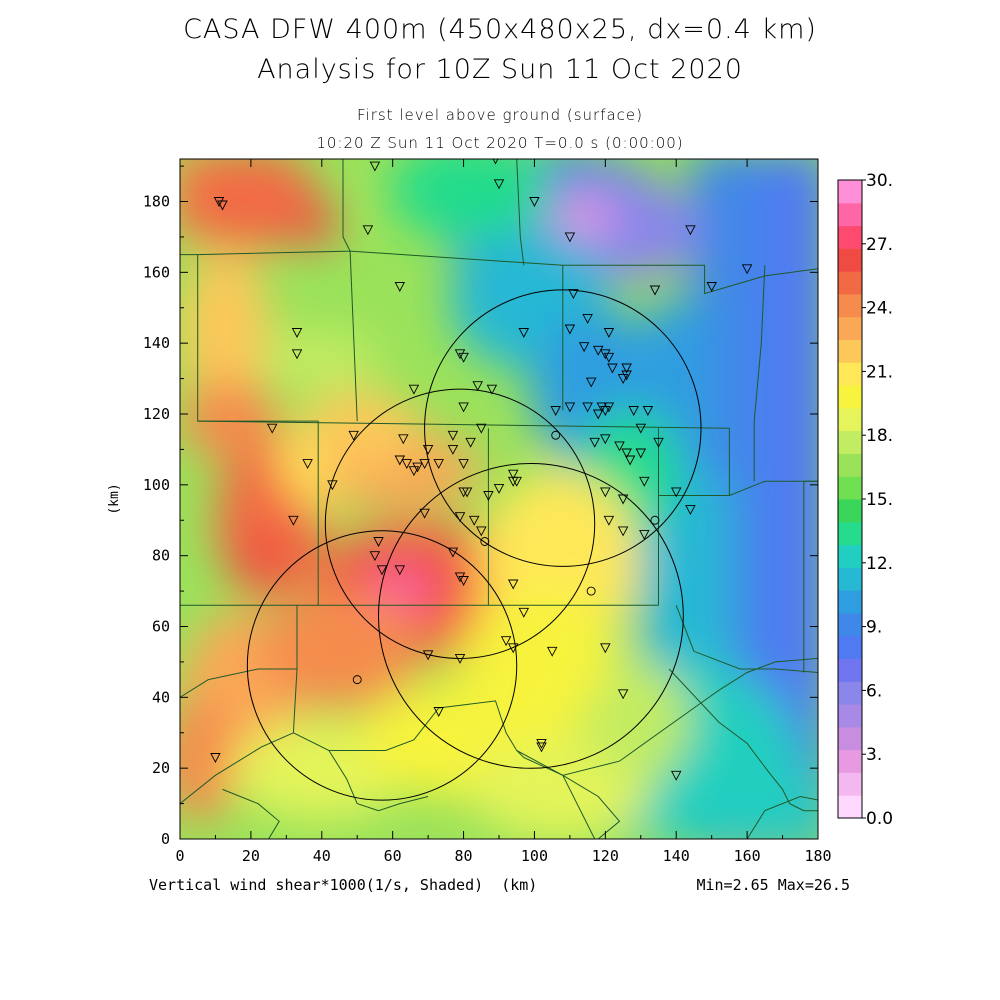 The width and height of the screenshot is (1000, 1000). I want to click on plot-title-line-2: Analysis for 10Z Sun 11 Oct 2020, so click(500, 69).